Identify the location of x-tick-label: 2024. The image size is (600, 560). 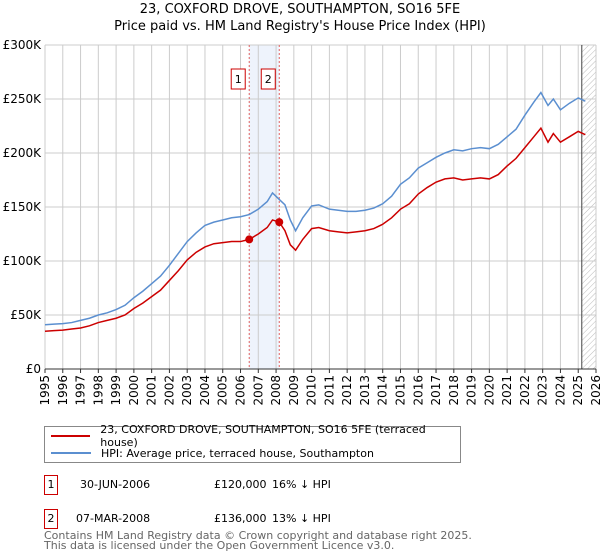
(560, 390).